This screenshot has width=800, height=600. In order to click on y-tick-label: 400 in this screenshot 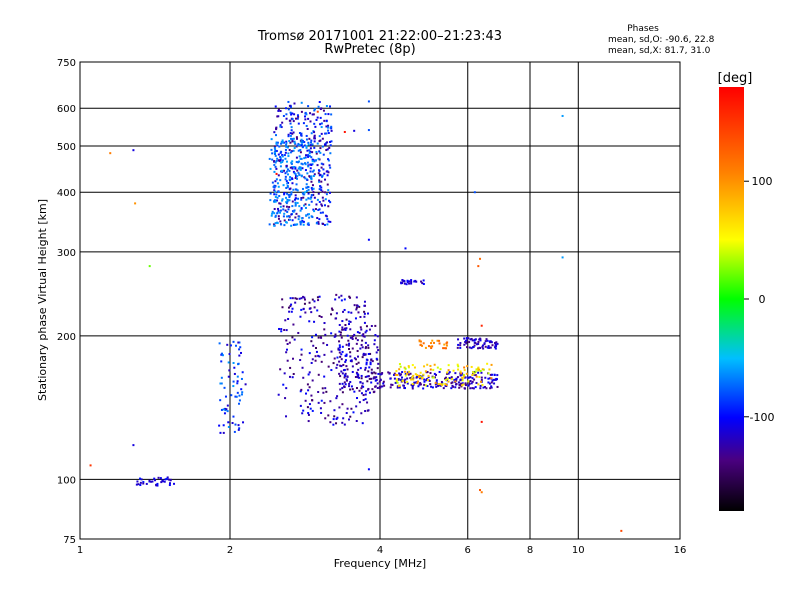, I will do `click(66, 193)`.